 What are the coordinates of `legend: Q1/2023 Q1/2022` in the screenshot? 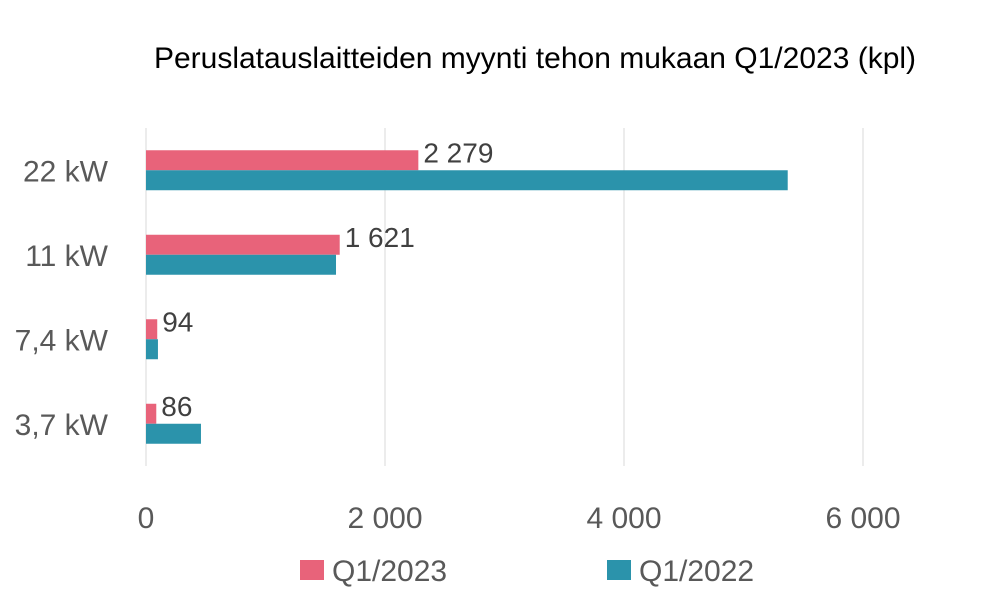 It's located at (527, 571).